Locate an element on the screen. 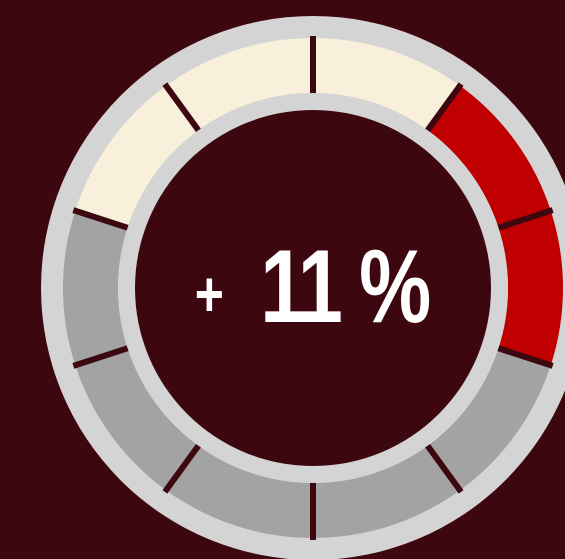  sign: + is located at coordinates (209, 294).